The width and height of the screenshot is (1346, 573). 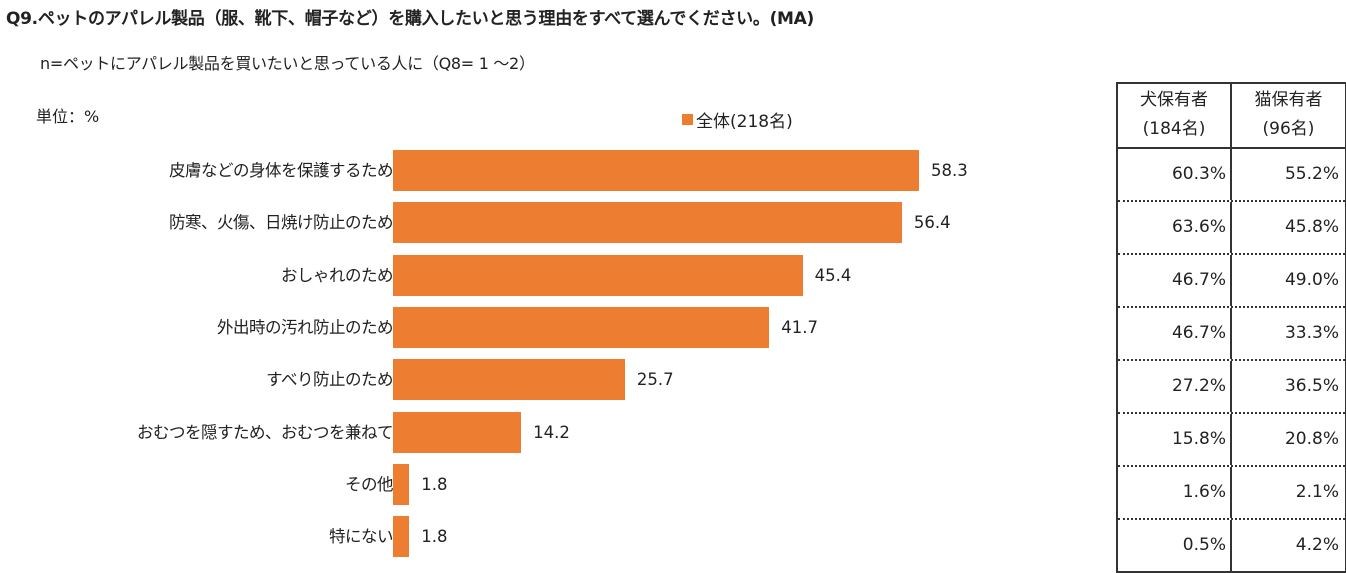 What do you see at coordinates (1317, 545) in the screenshot?
I see `cat-owner-value: 4.2%` at bounding box center [1317, 545].